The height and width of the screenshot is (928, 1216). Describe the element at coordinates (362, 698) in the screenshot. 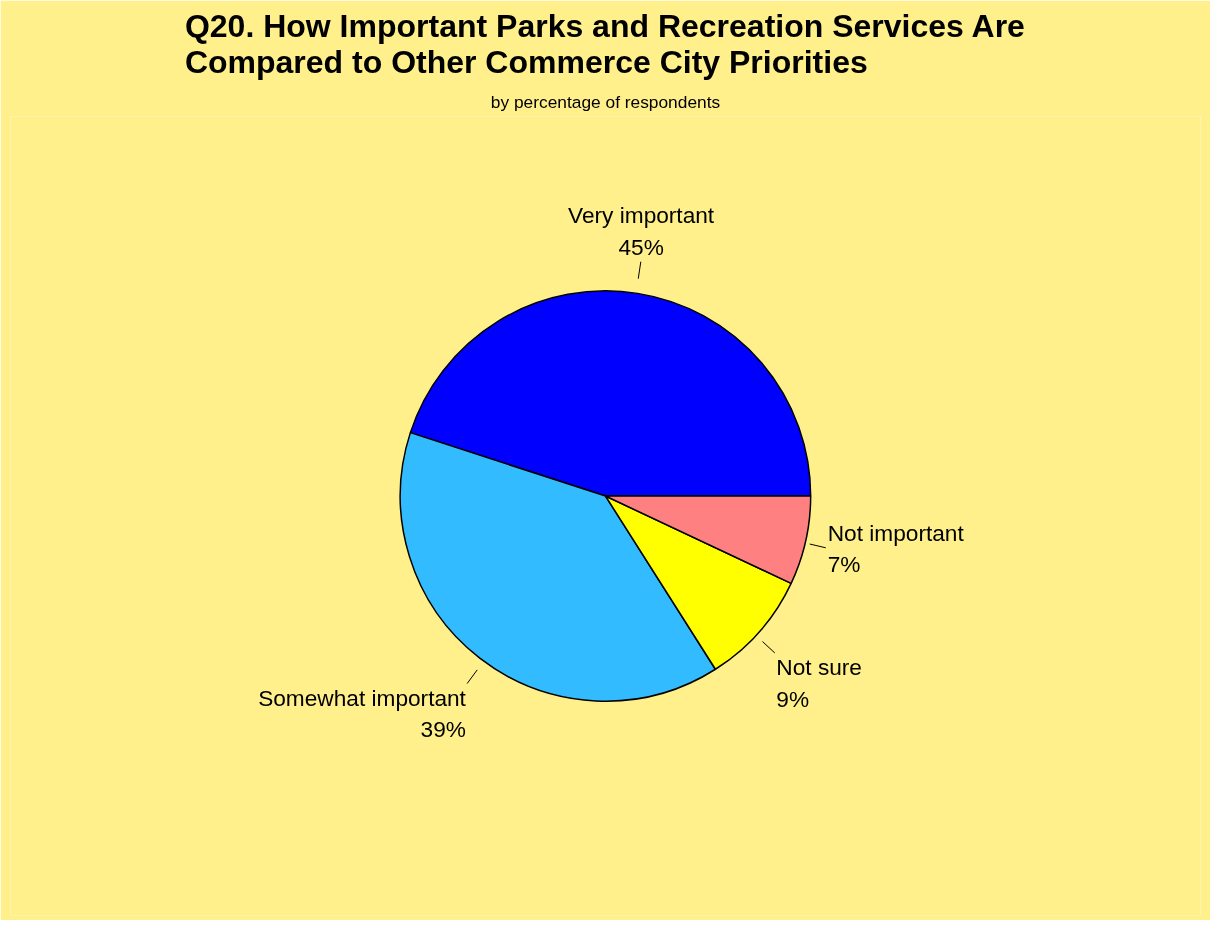

I see `slice-label: Somewhat important` at that location.